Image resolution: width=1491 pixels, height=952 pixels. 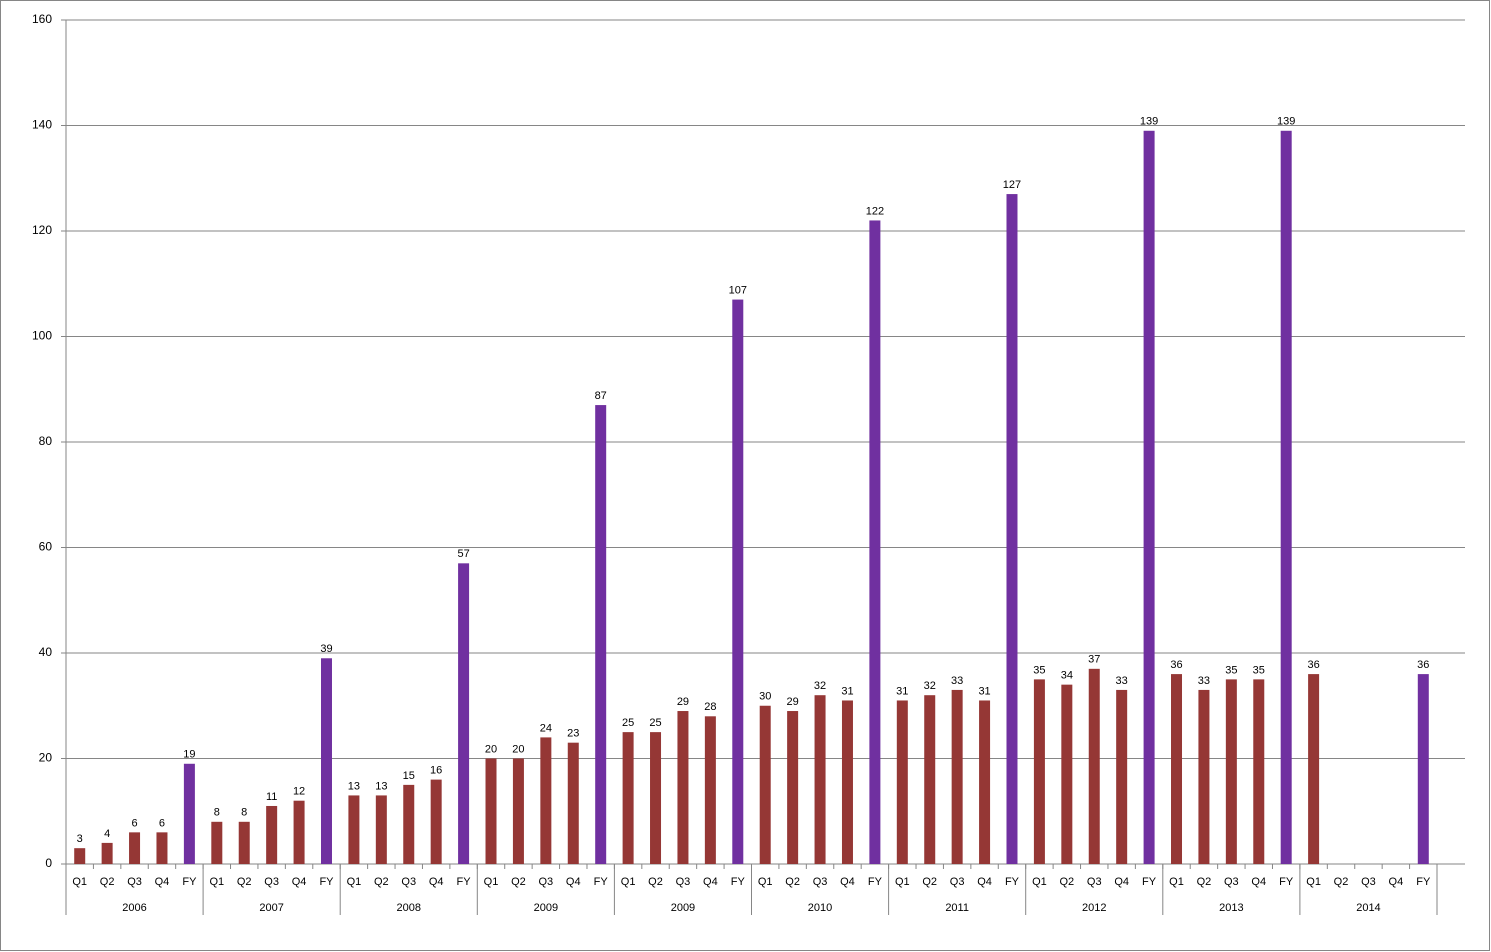 What do you see at coordinates (48, 863) in the screenshot?
I see `y-tick-label: 0` at bounding box center [48, 863].